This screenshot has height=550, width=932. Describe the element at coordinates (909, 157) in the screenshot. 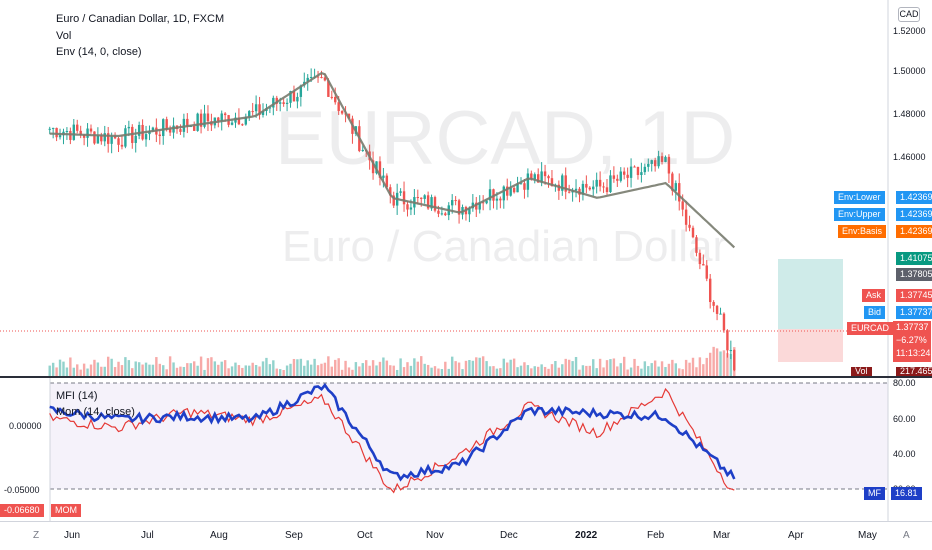

I see `price-label: 1.46000` at that location.